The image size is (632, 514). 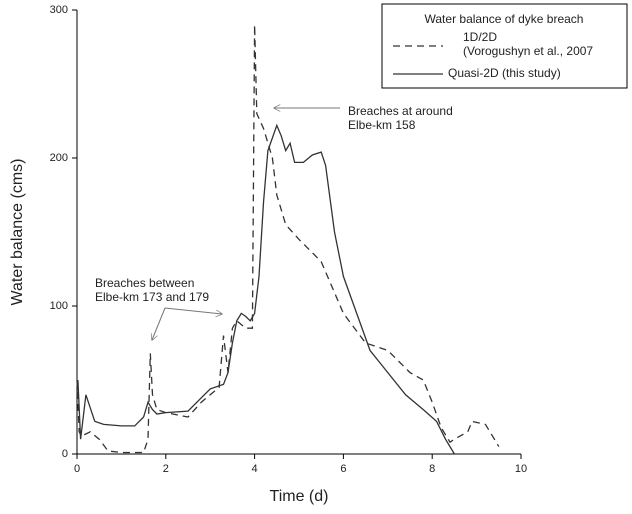 I want to click on y-label: Water balance (cms), so click(x=17, y=232).